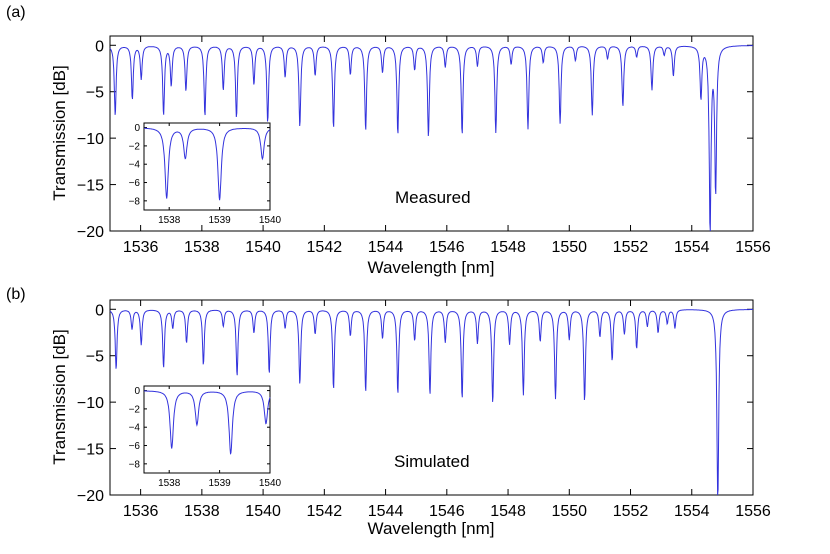  What do you see at coordinates (135, 165) in the screenshot?
I see `panel-a-inset-ytick-label: −4` at bounding box center [135, 165].